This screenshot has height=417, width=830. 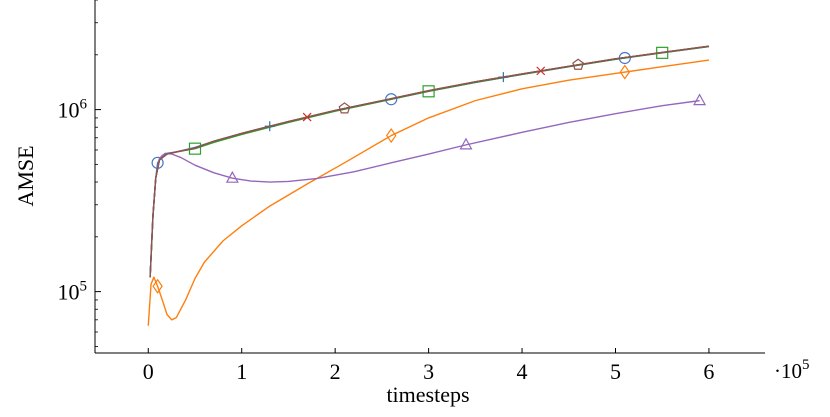 I want to click on x-tick-label: 0, so click(x=148, y=371).